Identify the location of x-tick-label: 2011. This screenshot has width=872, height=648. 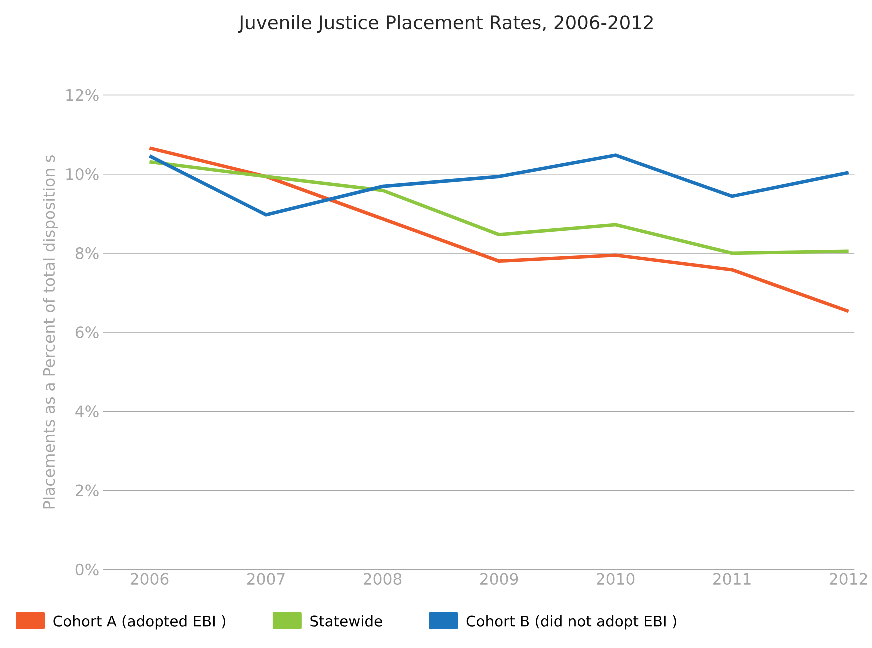
(732, 579).